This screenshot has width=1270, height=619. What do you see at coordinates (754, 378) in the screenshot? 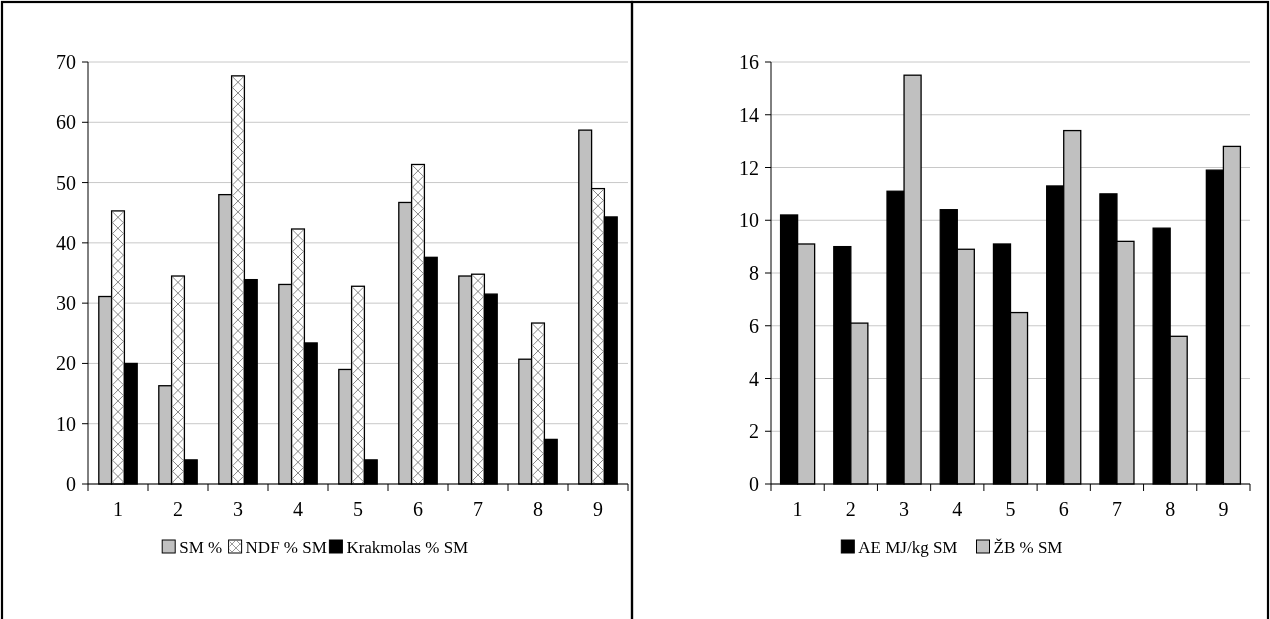
I see `y-tick-label: 4` at bounding box center [754, 378].